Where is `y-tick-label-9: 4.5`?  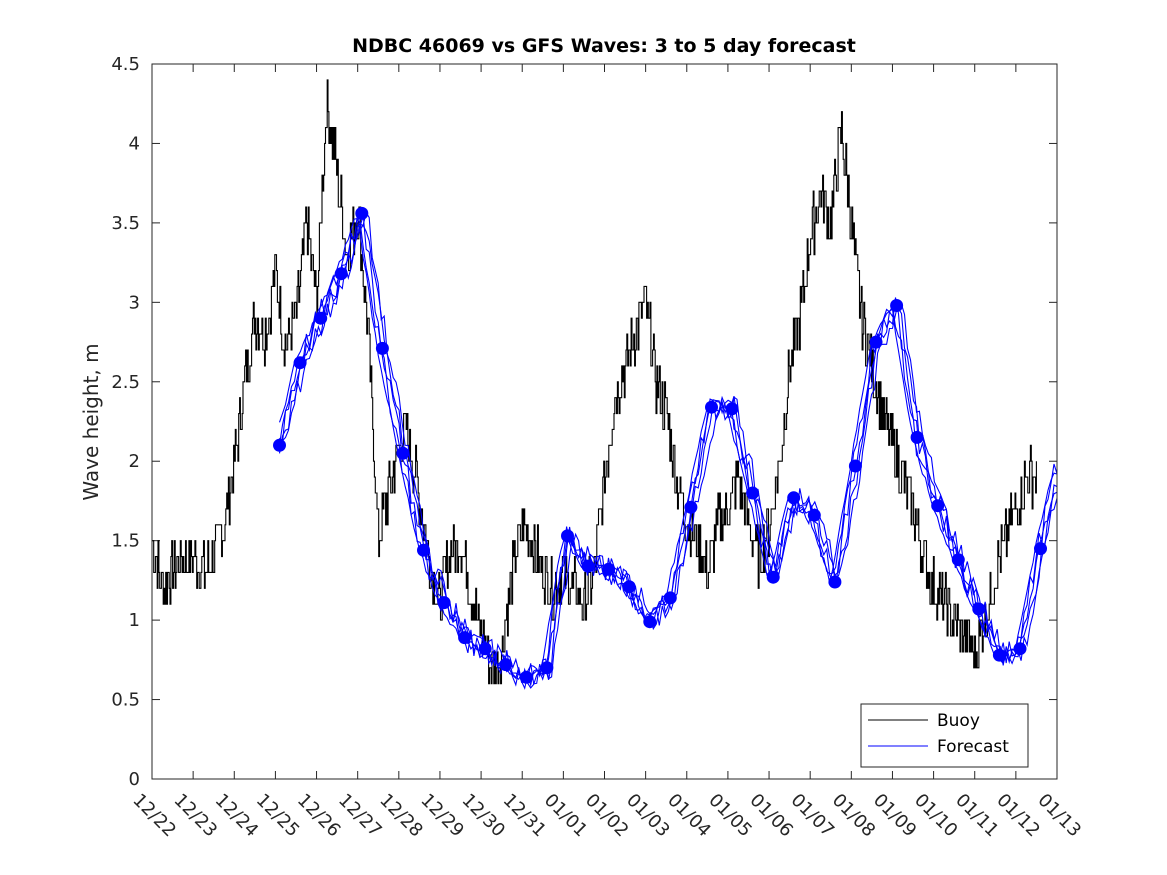 y-tick-label-9: 4.5 is located at coordinates (125, 64).